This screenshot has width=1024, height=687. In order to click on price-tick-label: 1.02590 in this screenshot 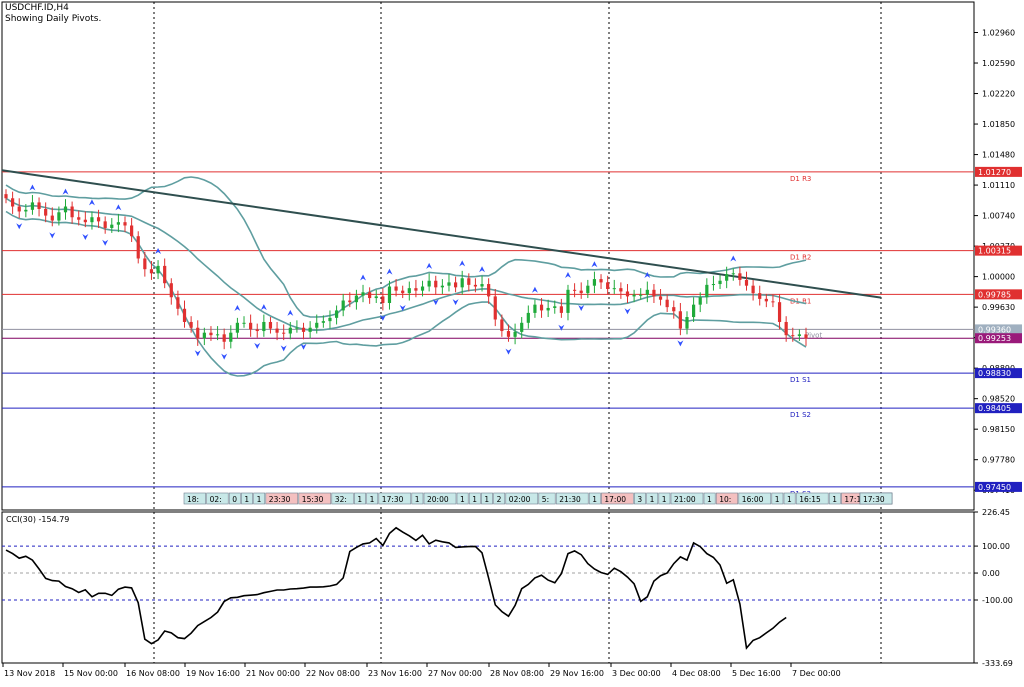, I will do `click(998, 63)`.